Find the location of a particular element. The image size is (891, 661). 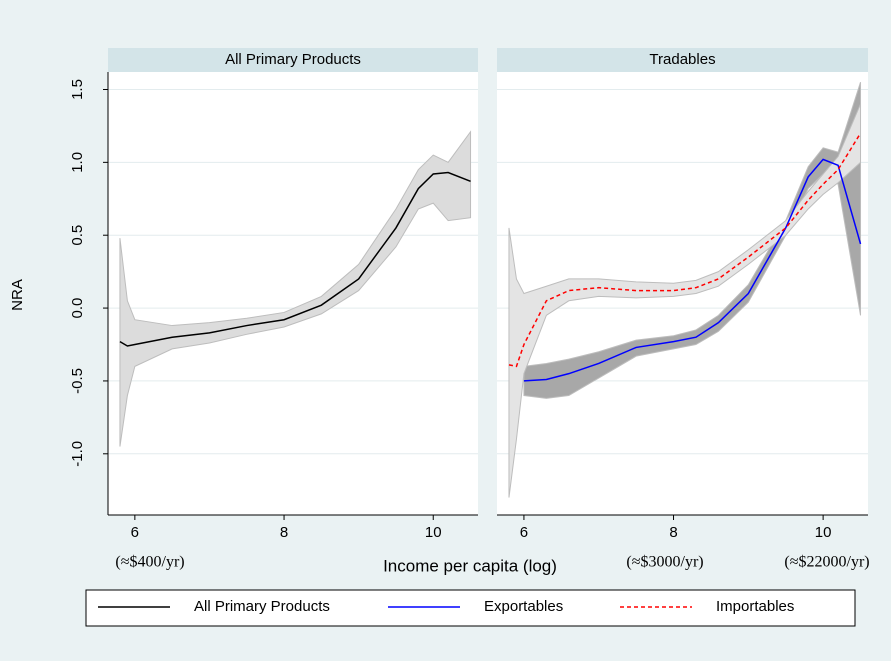

y-tick-label: 1.0 is located at coordinates (77, 162).